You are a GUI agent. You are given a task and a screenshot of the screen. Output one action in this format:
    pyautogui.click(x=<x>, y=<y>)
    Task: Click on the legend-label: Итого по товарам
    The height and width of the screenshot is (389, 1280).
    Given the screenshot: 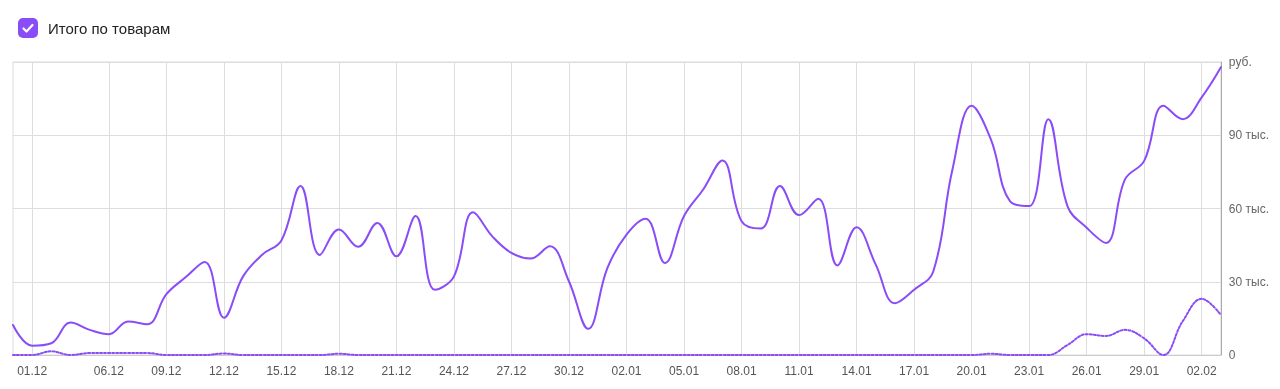 What is the action you would take?
    pyautogui.click(x=109, y=28)
    